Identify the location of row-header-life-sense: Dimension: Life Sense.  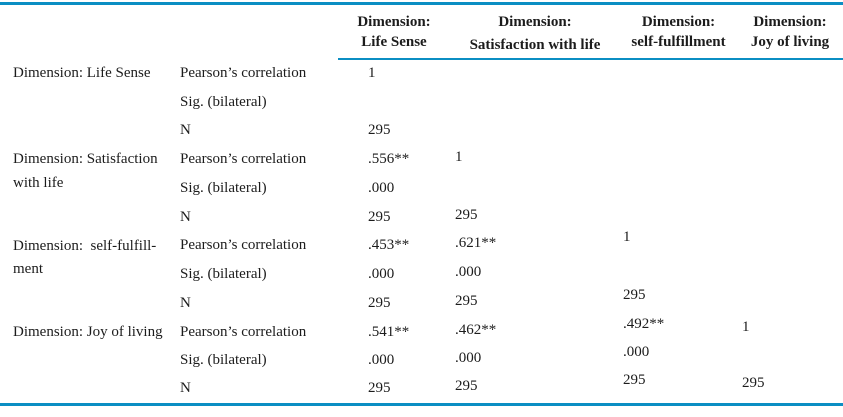
(82, 73).